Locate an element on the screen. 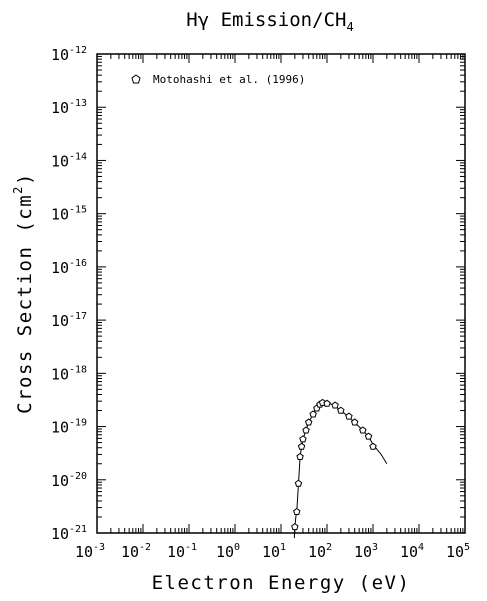  series-layer is located at coordinates (339, 468).